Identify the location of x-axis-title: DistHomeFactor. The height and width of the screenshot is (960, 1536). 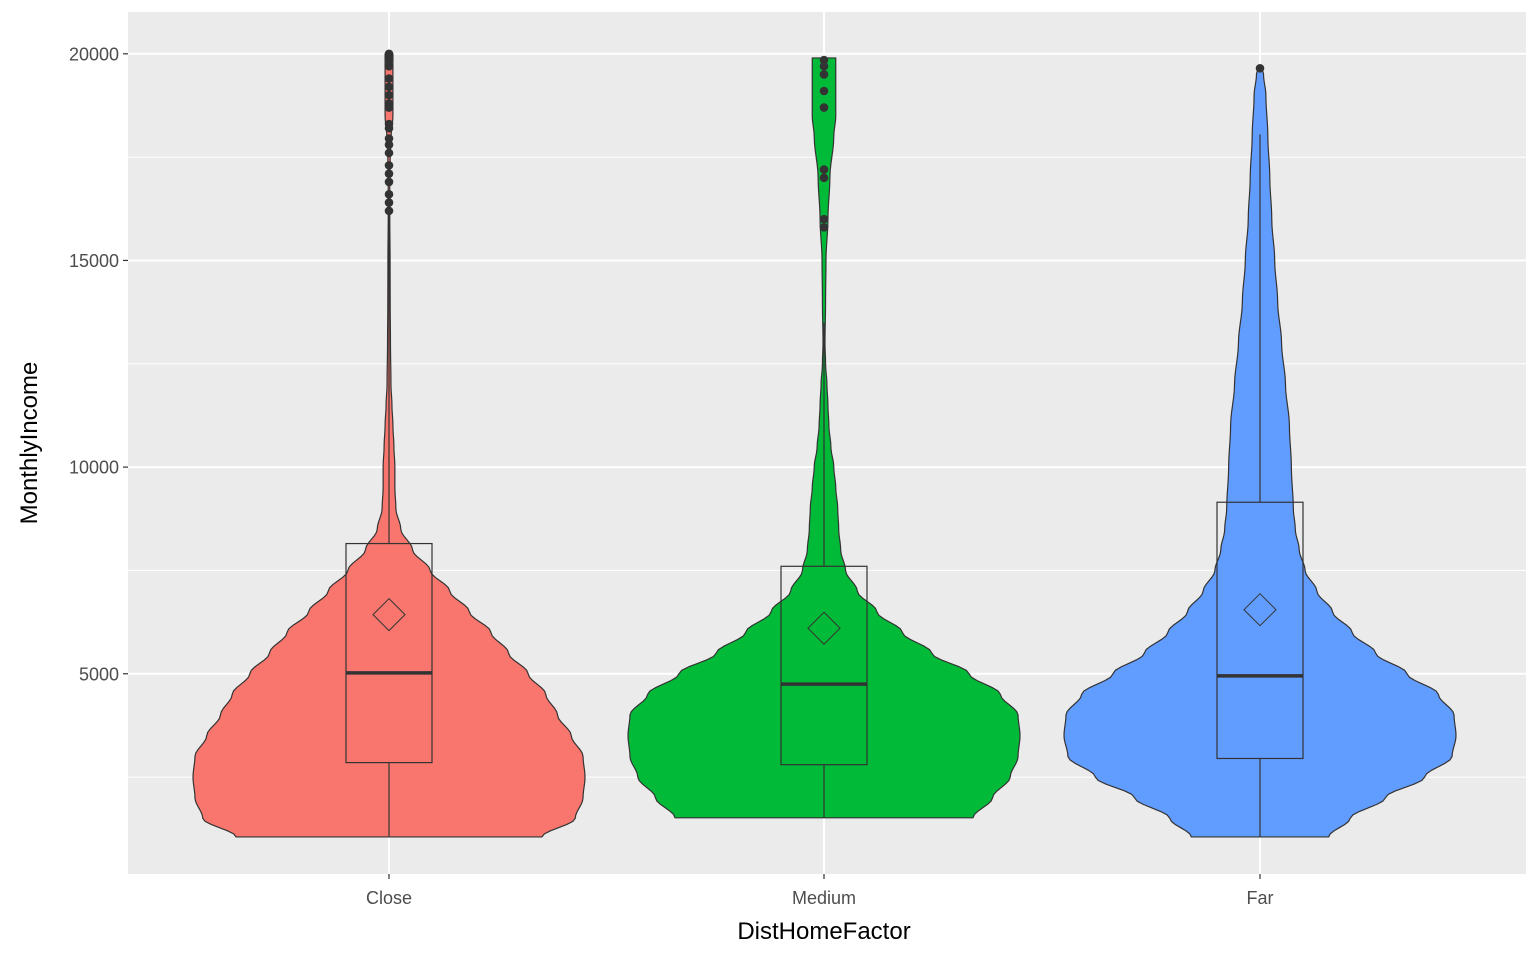
(823, 931).